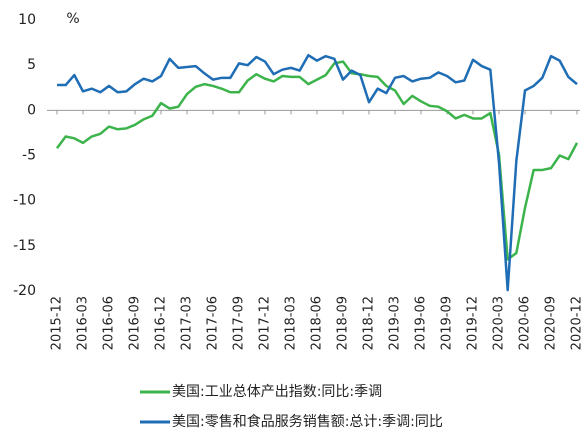  What do you see at coordinates (277, 392) in the screenshot?
I see `legend-label: 美国:工业总体产出指数:同比:季调` at bounding box center [277, 392].